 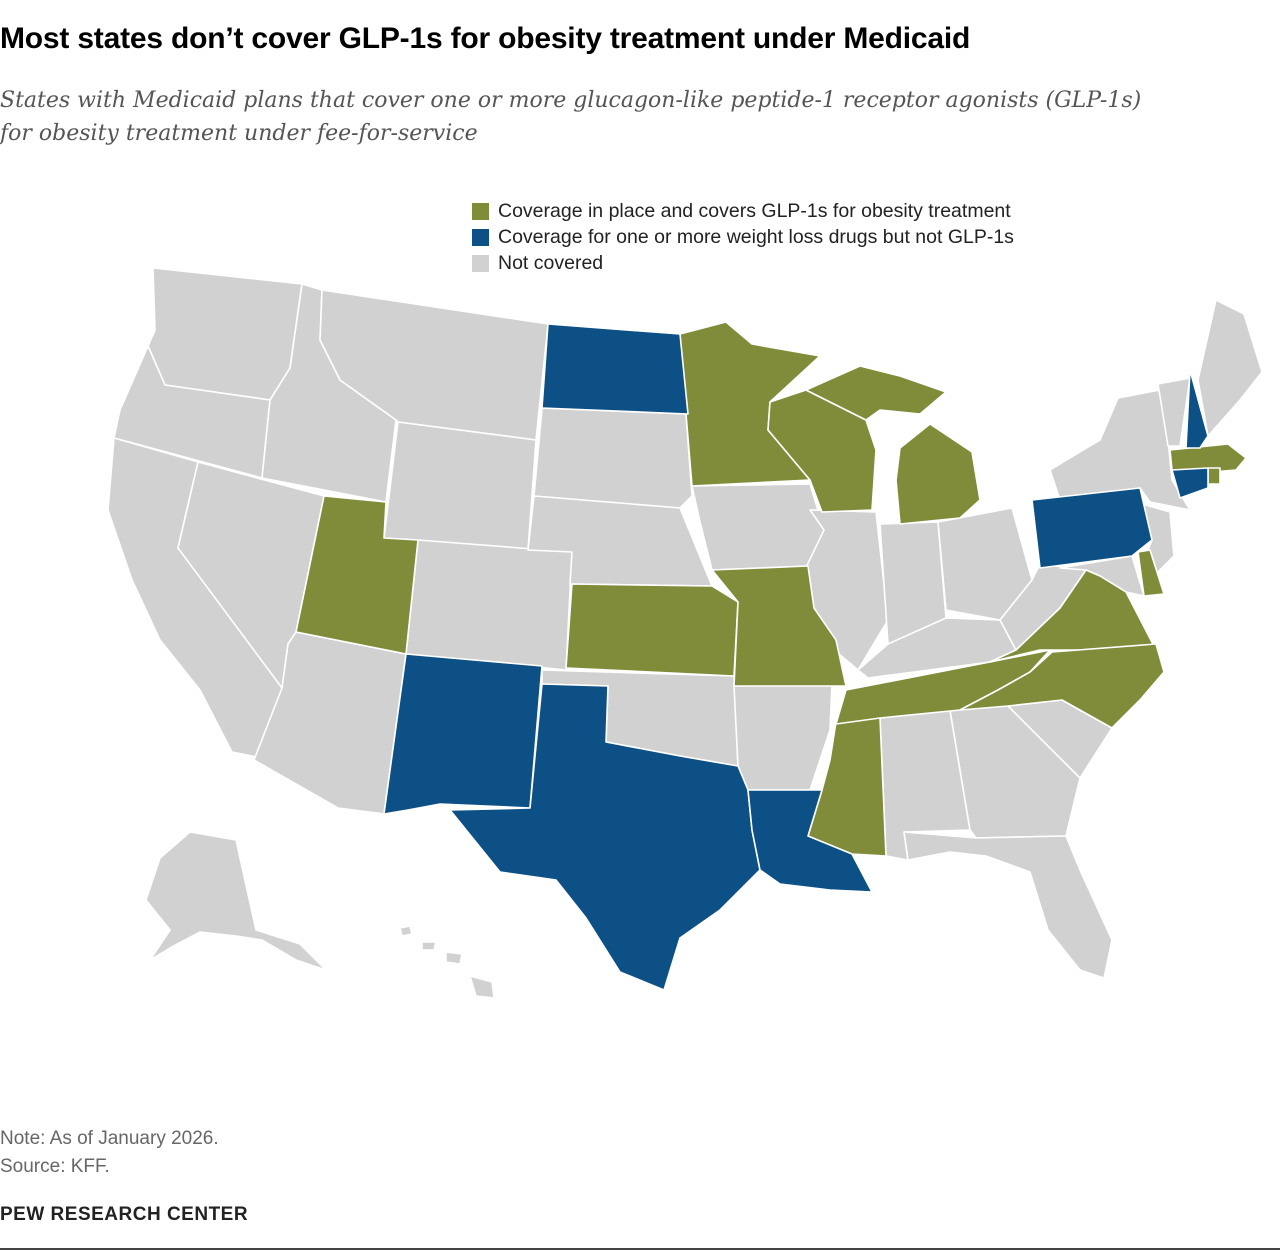 I want to click on state-vermont, so click(x=1174, y=412).